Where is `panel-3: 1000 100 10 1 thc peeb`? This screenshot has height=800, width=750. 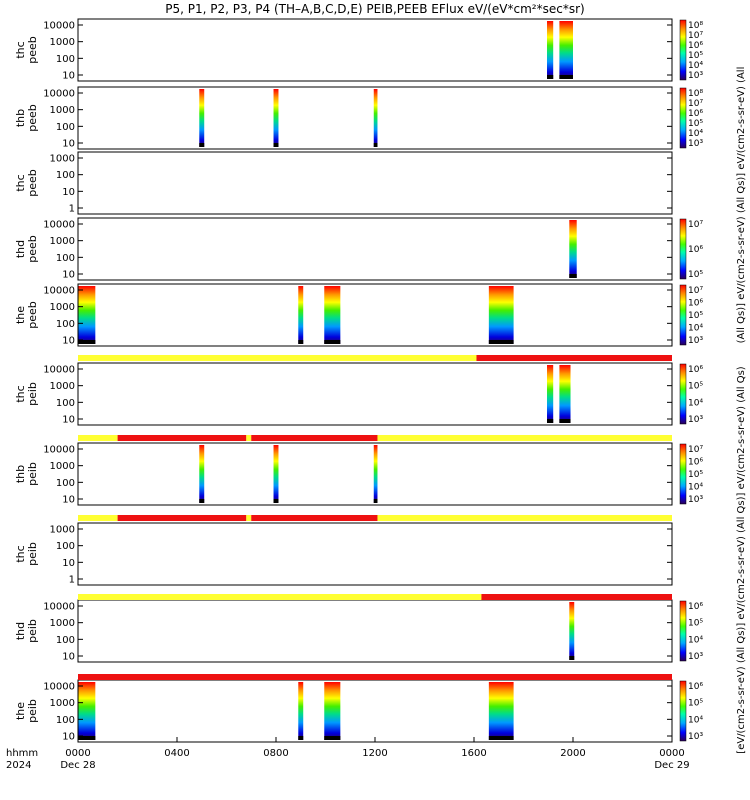
panel-3: 1000 100 10 1 thc peeb is located at coordinates (343, 183).